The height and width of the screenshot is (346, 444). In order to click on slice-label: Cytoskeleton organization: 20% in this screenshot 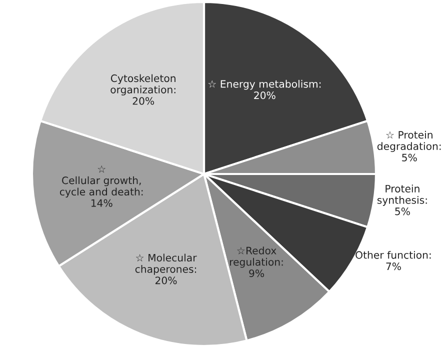, I will do `click(143, 89)`.